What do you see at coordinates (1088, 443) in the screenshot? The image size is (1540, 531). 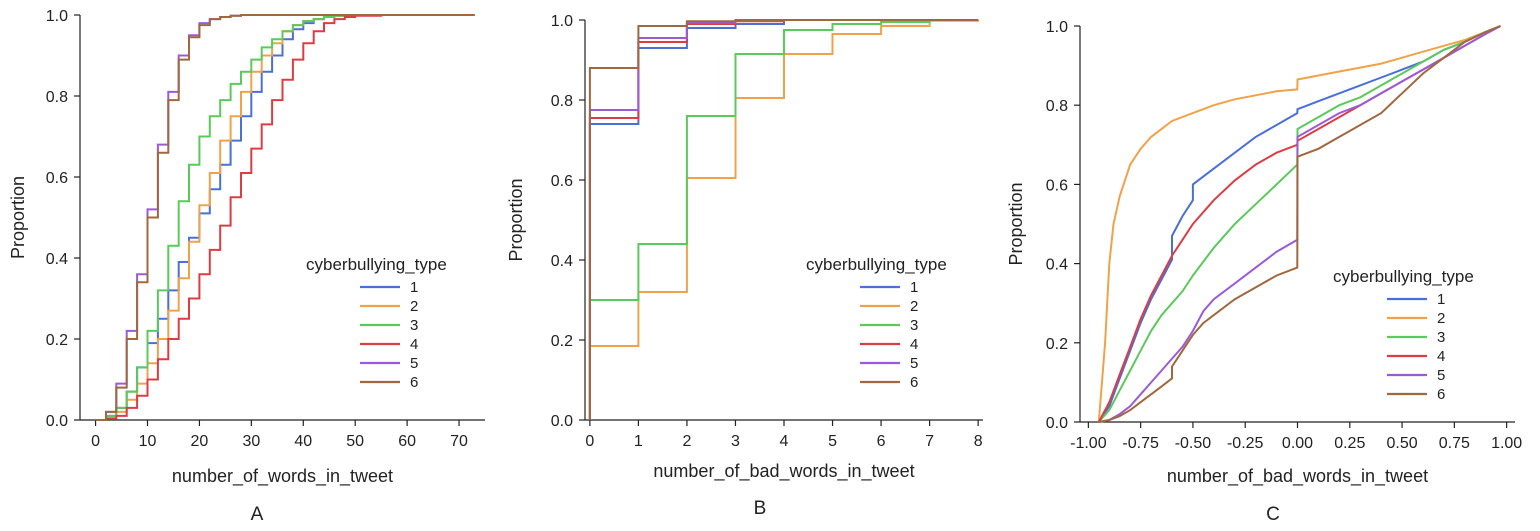 I see `x-tick-label: -1.00` at bounding box center [1088, 443].